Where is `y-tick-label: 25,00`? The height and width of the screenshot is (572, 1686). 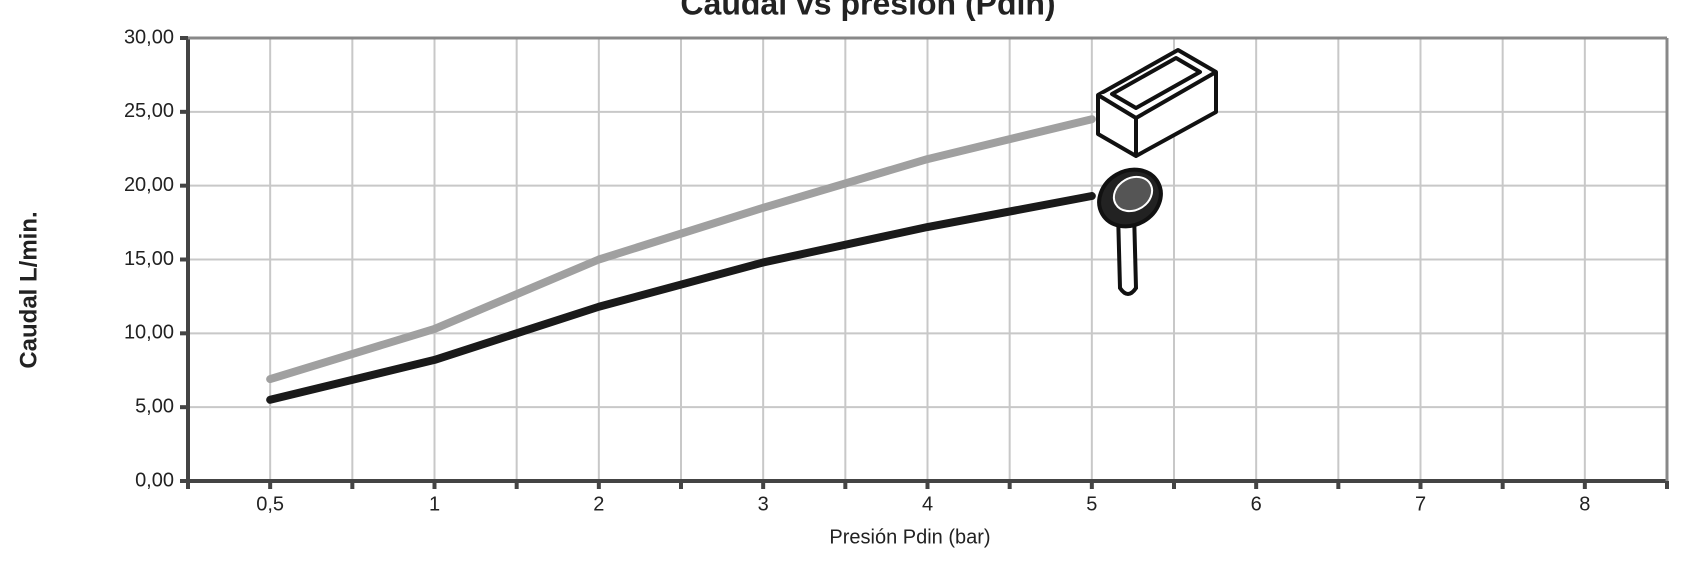
y-tick-label: 25,00 is located at coordinates (149, 111).